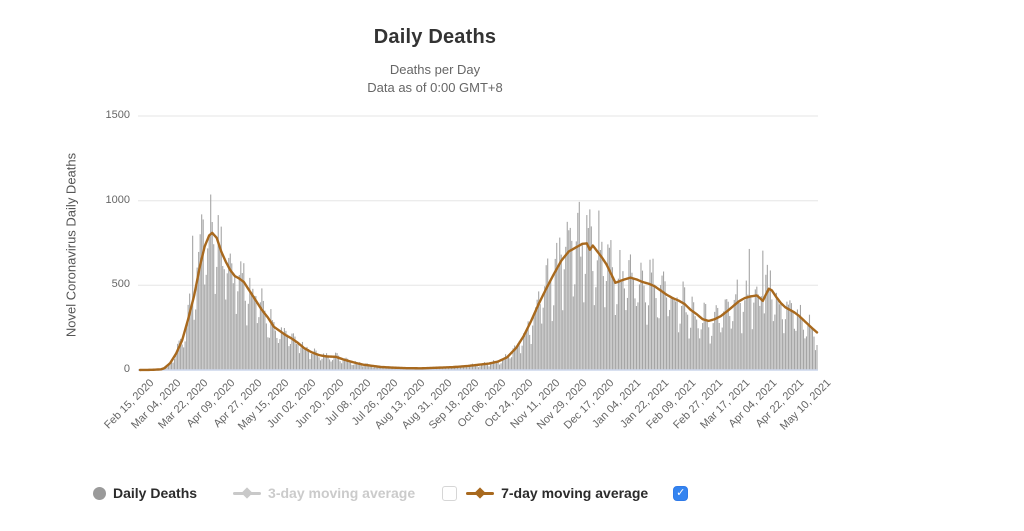  Describe the element at coordinates (450, 493) in the screenshot. I see `3day-average-checkbox` at that location.